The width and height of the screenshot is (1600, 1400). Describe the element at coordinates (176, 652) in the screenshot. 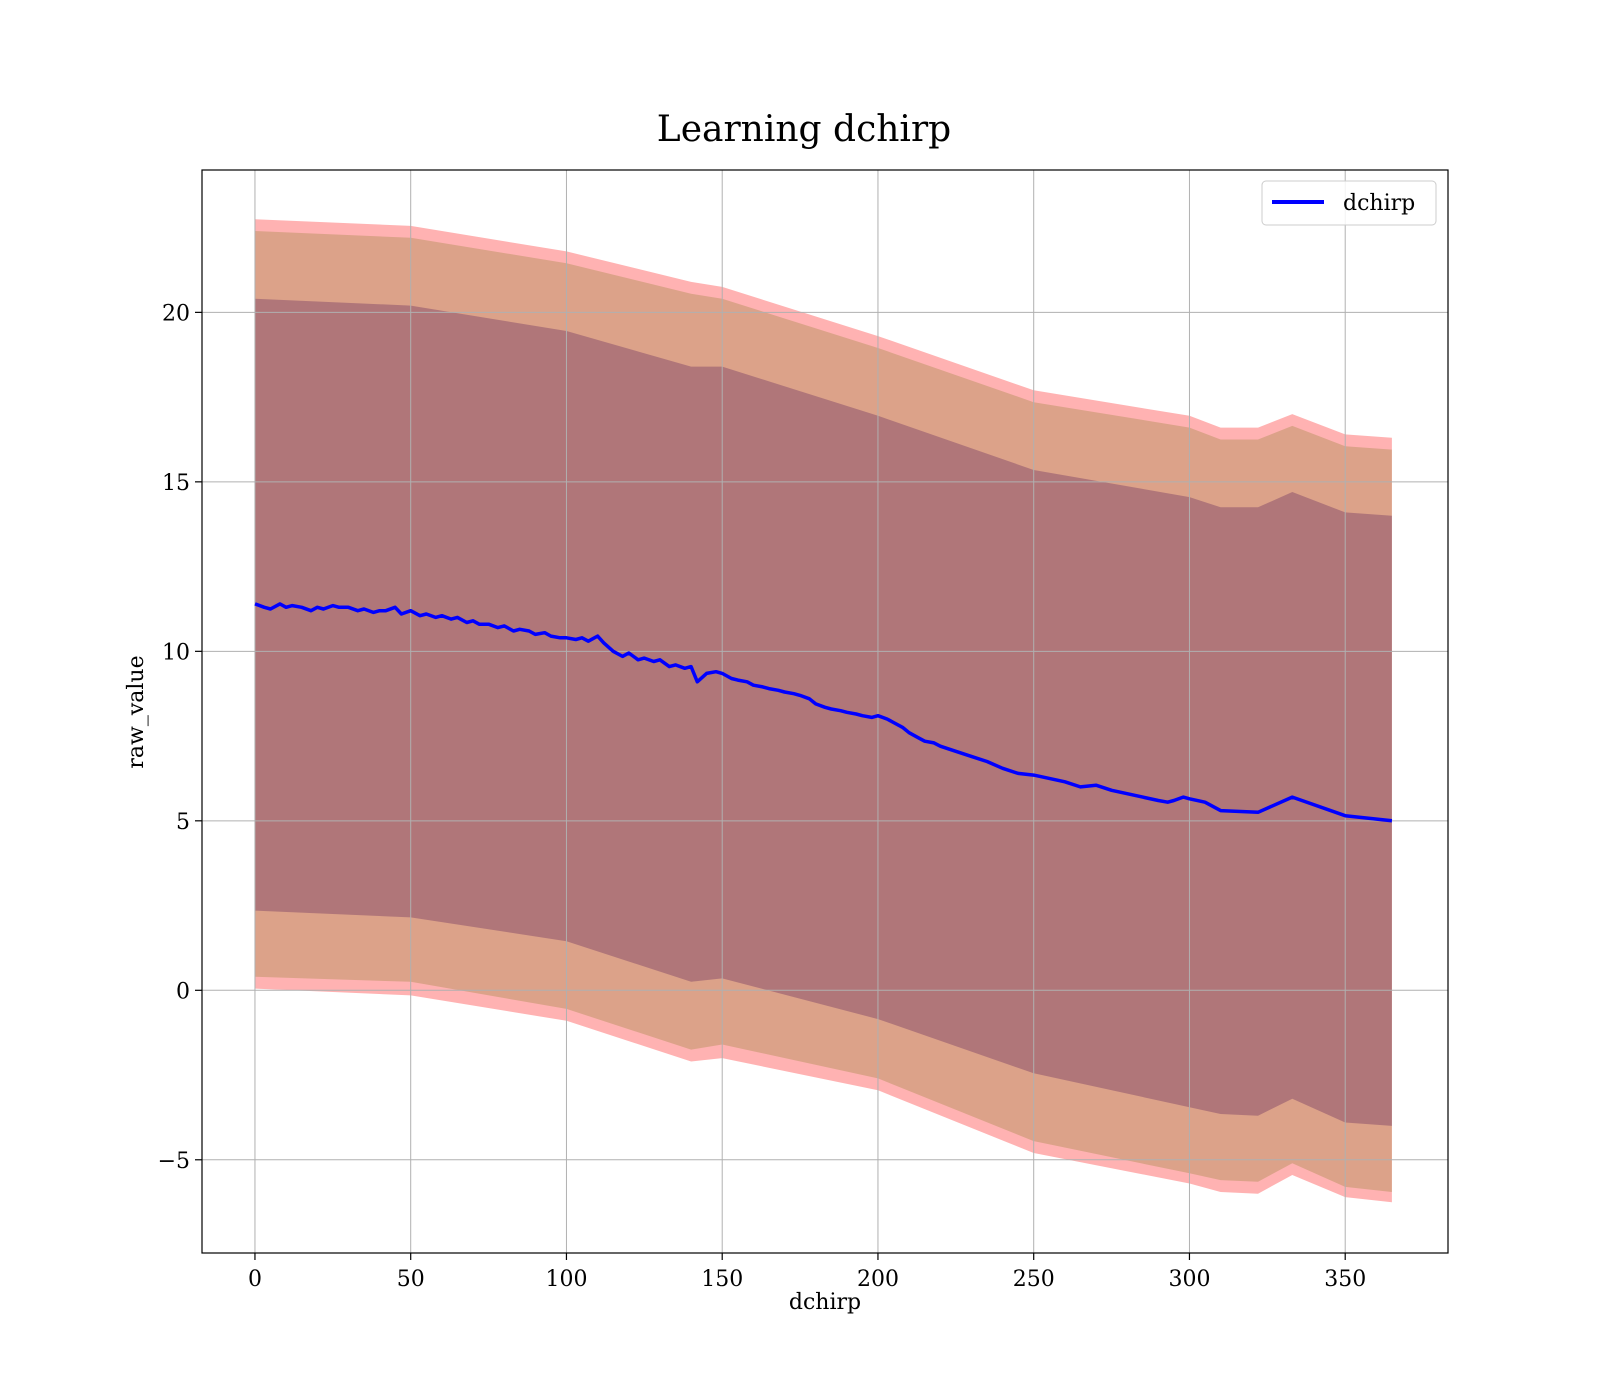

I see `y-tick-label: 10` at that location.